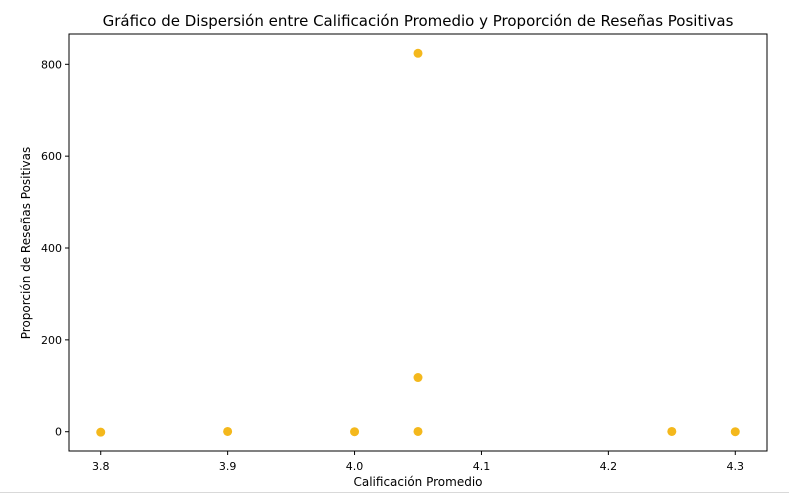  Describe the element at coordinates (482, 466) in the screenshot. I see `x-tick-label: 4.1` at that location.